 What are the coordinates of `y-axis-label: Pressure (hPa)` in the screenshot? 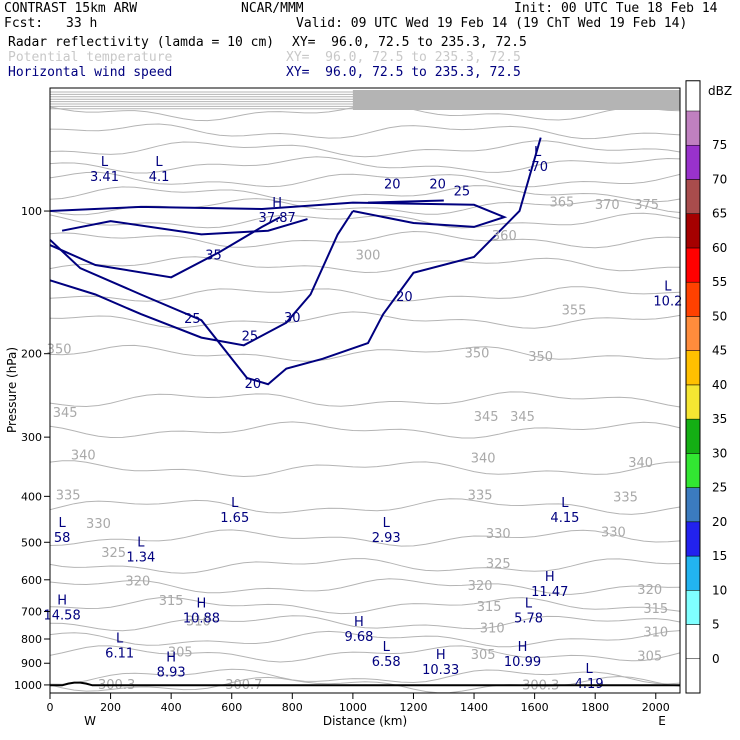 It's located at (12, 390).